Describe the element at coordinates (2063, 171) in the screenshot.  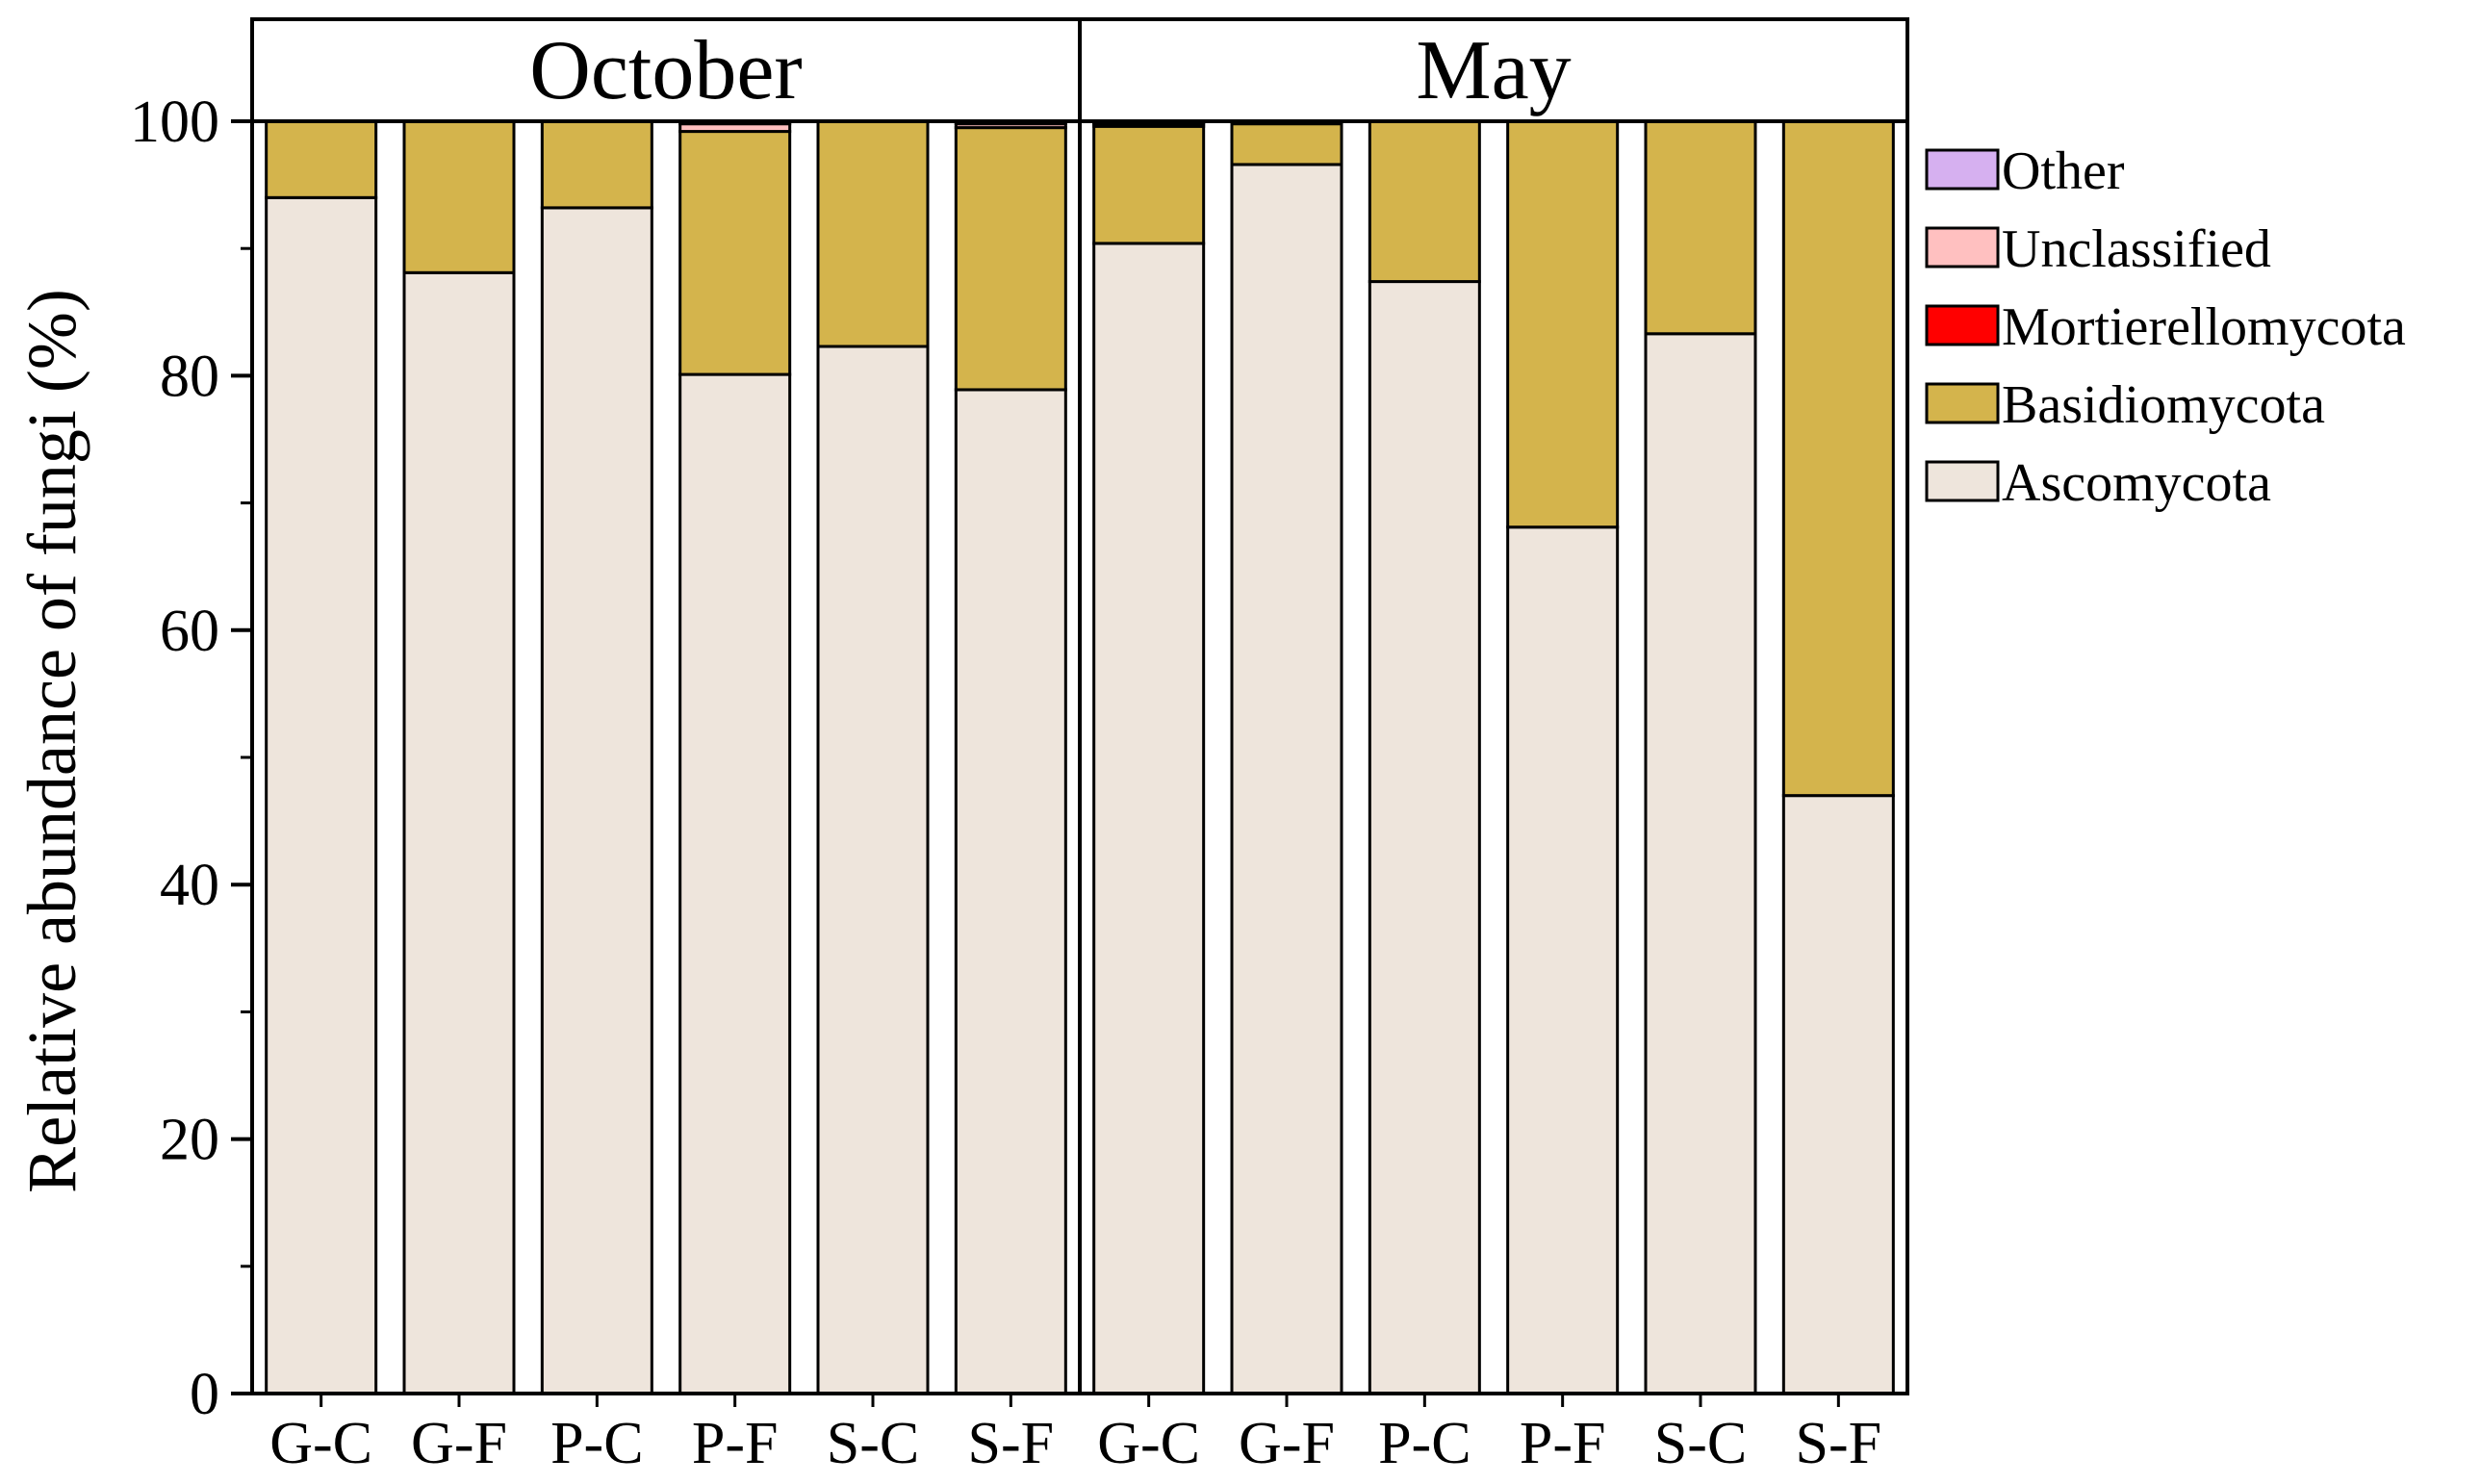
I see `legend-label-other: Other` at that location.